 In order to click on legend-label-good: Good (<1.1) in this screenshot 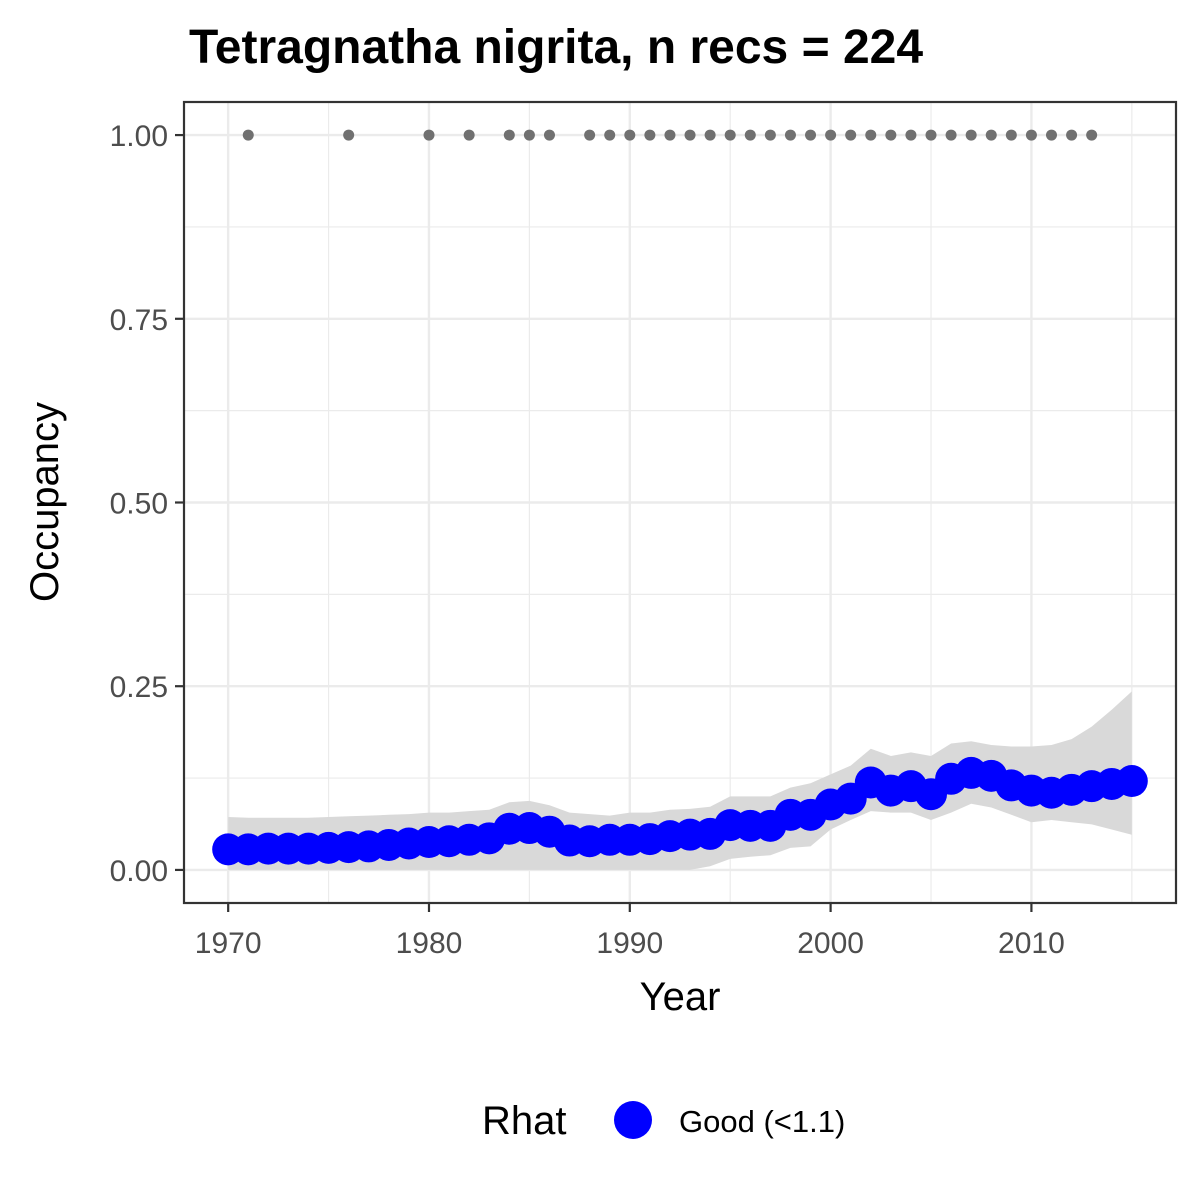, I will do `click(762, 1121)`.